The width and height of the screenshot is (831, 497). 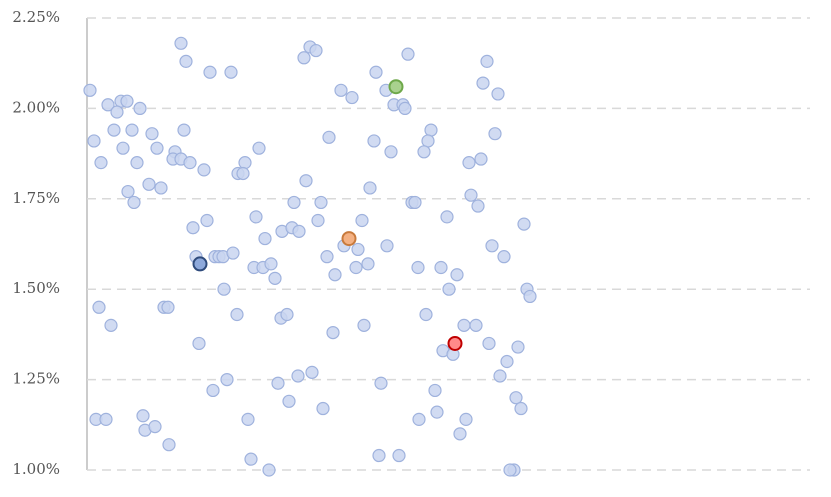 What do you see at coordinates (36, 288) in the screenshot?
I see `y-tick-label: 1.50%` at bounding box center [36, 288].